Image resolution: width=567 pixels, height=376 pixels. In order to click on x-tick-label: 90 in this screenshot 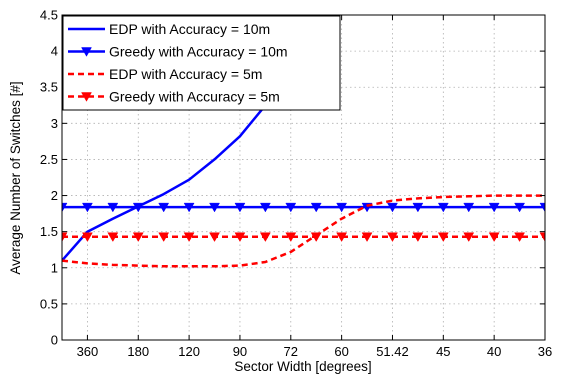, I will do `click(240, 351)`.